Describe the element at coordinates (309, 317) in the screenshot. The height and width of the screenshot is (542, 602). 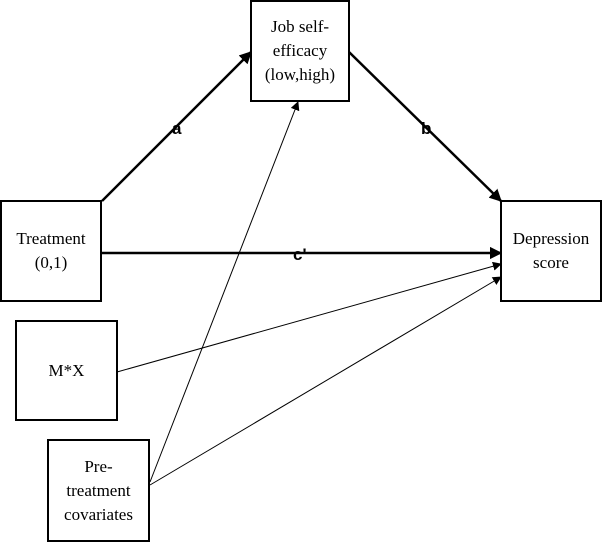
I see `interaction-to-outcome-arrow` at that location.